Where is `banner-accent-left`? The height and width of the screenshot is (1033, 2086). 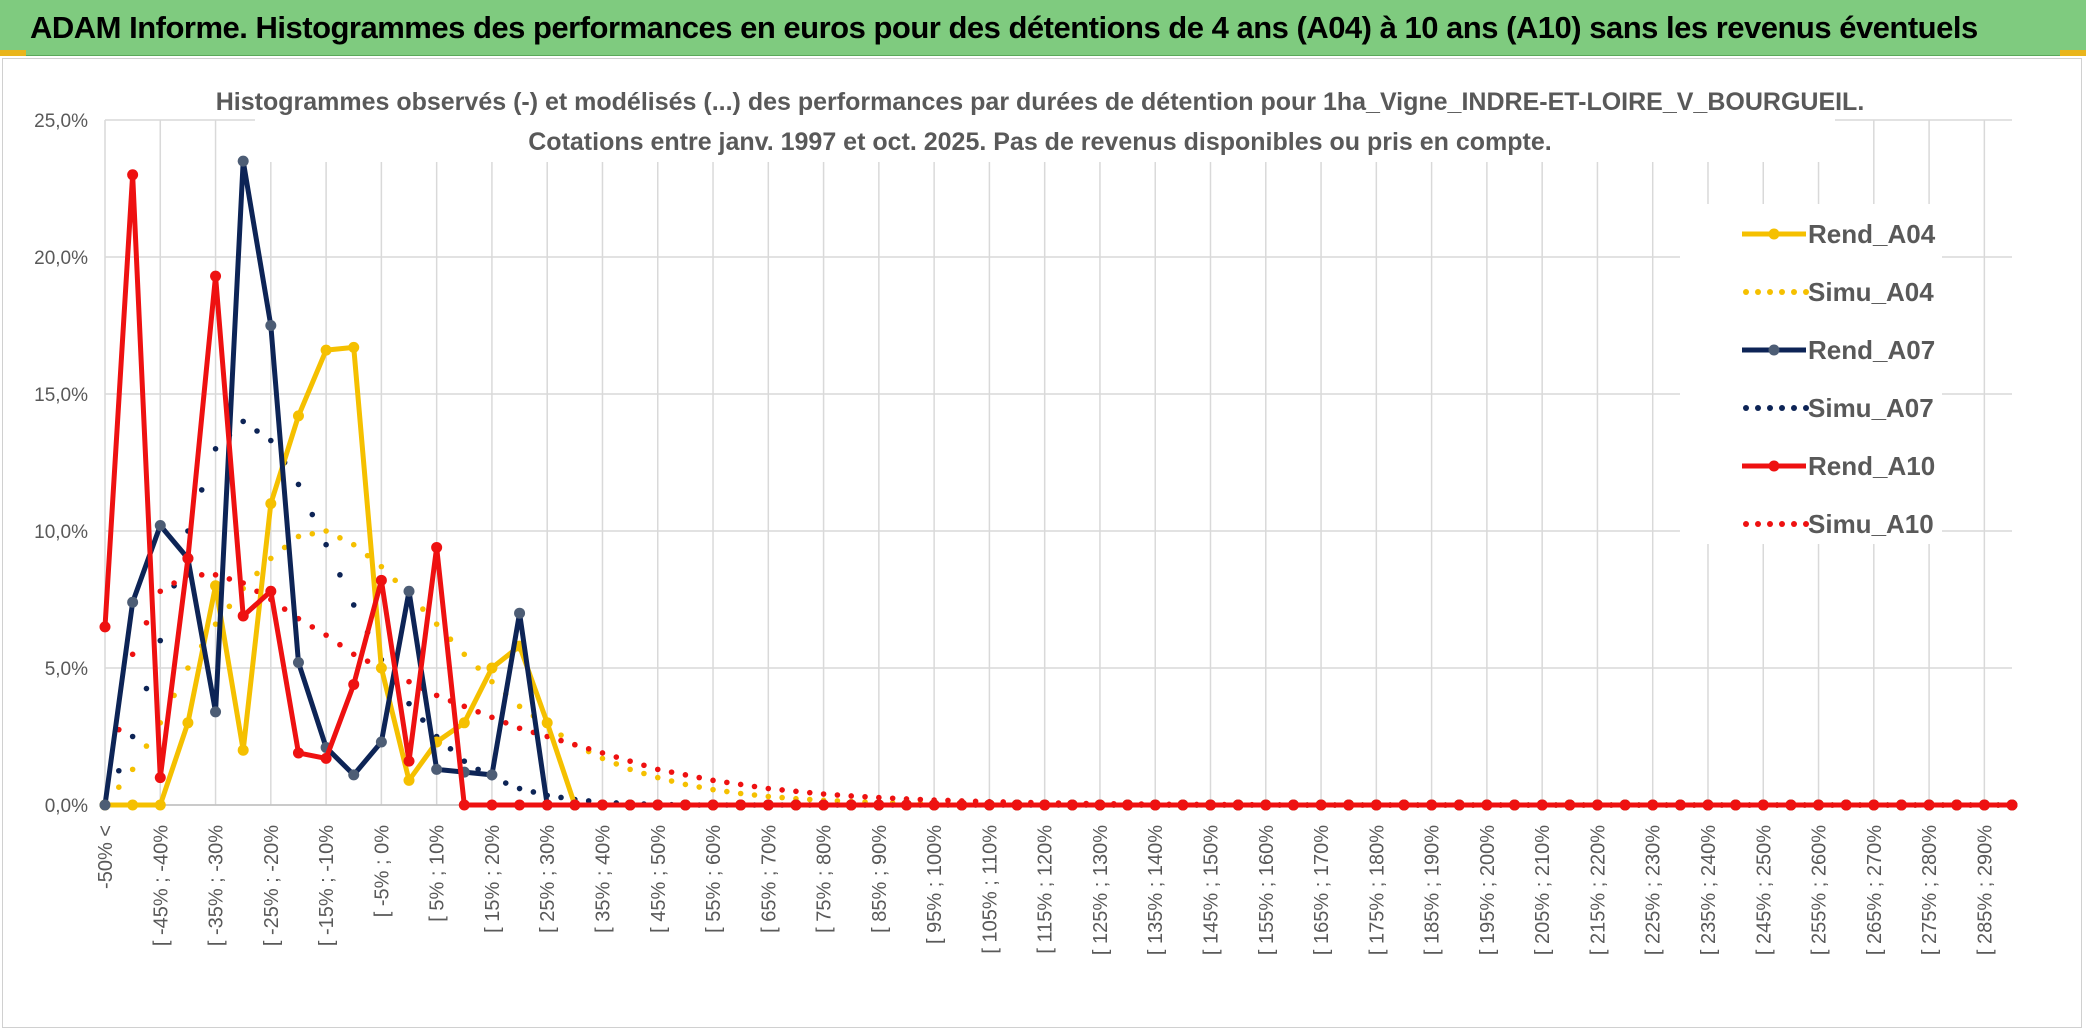 banner-accent-left is located at coordinates (13, 53).